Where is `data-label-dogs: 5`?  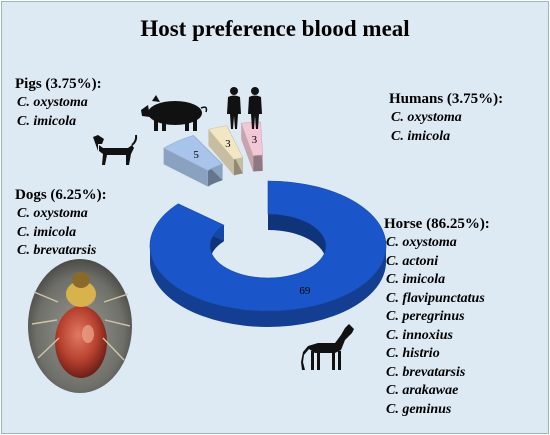 data-label-dogs: 5 is located at coordinates (196, 155).